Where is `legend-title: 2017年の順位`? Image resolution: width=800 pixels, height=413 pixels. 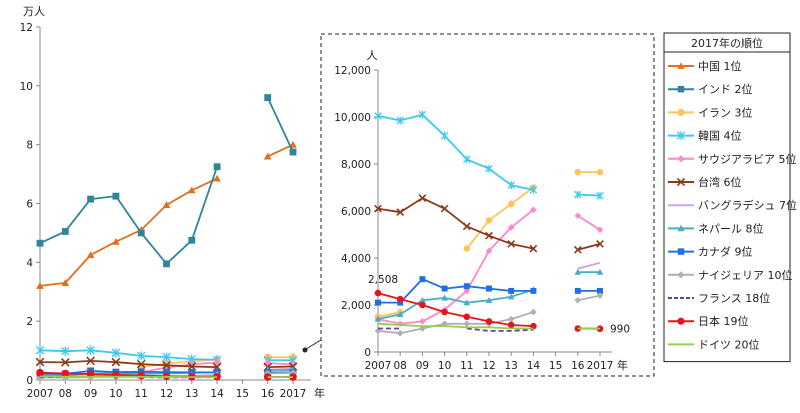
legend-title: 2017年の順位 is located at coordinates (727, 43).